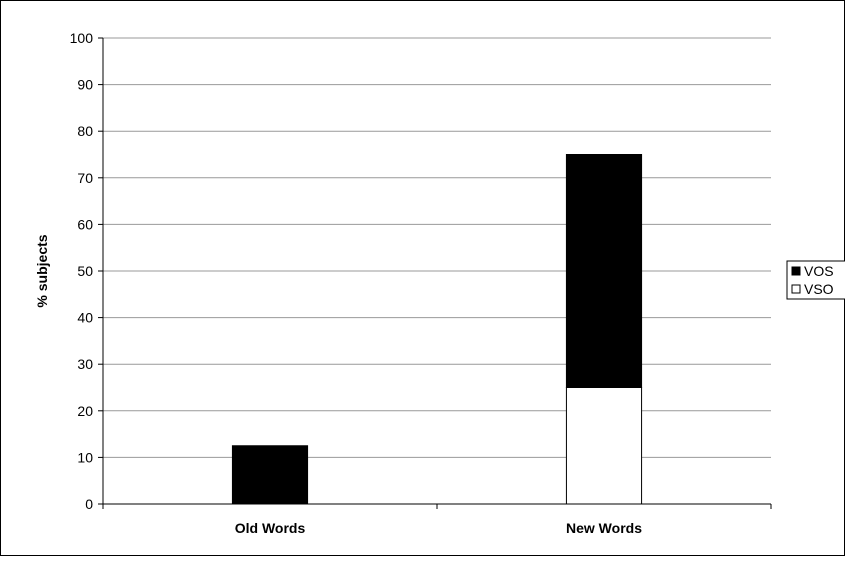 The height and width of the screenshot is (561, 845). What do you see at coordinates (89, 504) in the screenshot?
I see `y-tick-label-0: 0` at bounding box center [89, 504].